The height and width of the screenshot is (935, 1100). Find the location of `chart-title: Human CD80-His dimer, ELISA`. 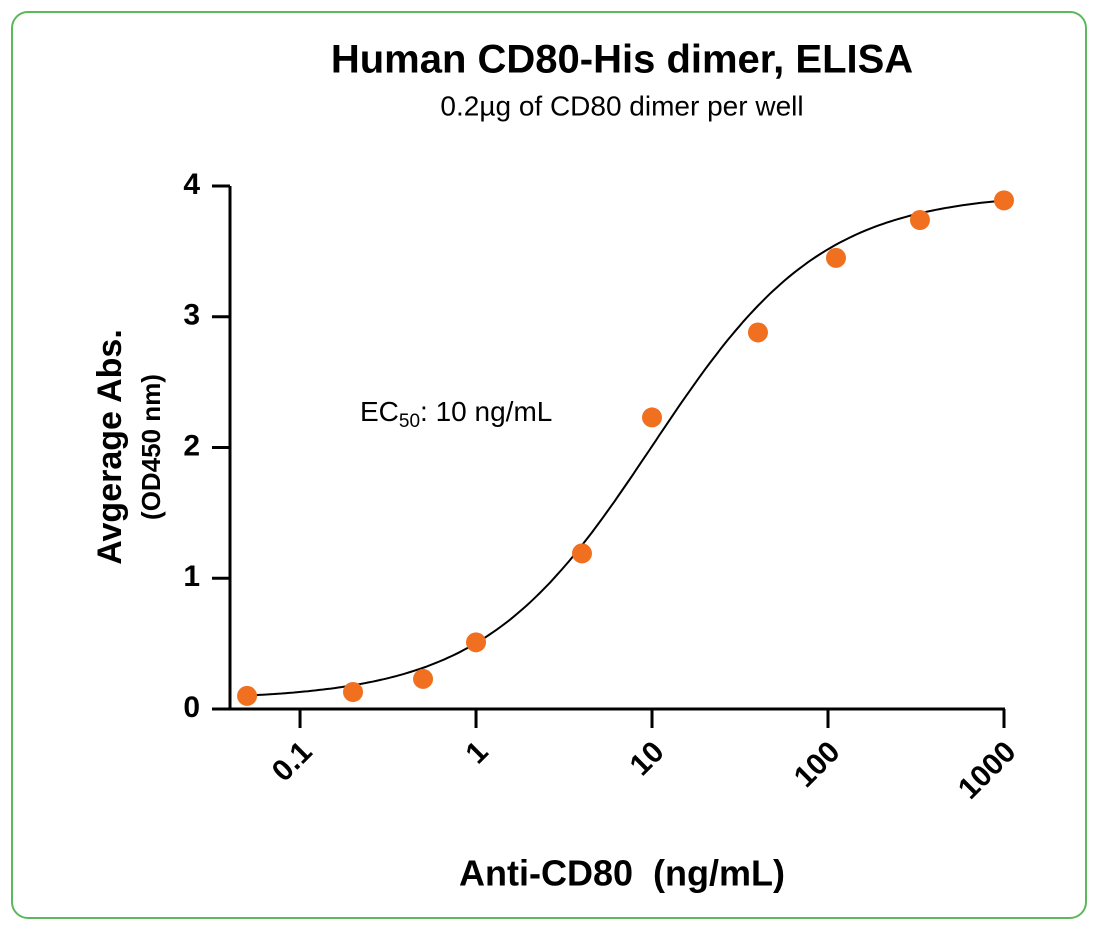

chart-title: Human CD80-His dimer, ELISA is located at coordinates (622, 60).